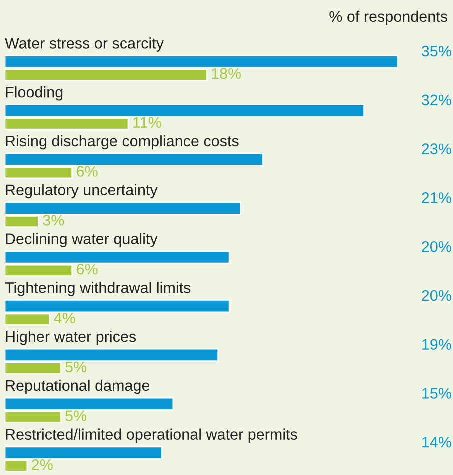  I want to click on data-label: 32%, so click(437, 100).